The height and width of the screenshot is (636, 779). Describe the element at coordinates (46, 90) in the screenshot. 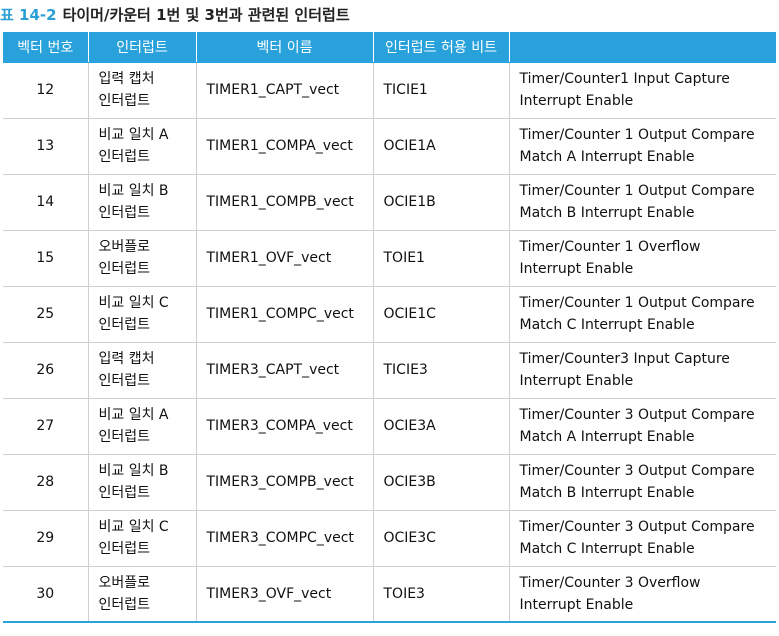

I see `vector-number-cell: 12` at that location.